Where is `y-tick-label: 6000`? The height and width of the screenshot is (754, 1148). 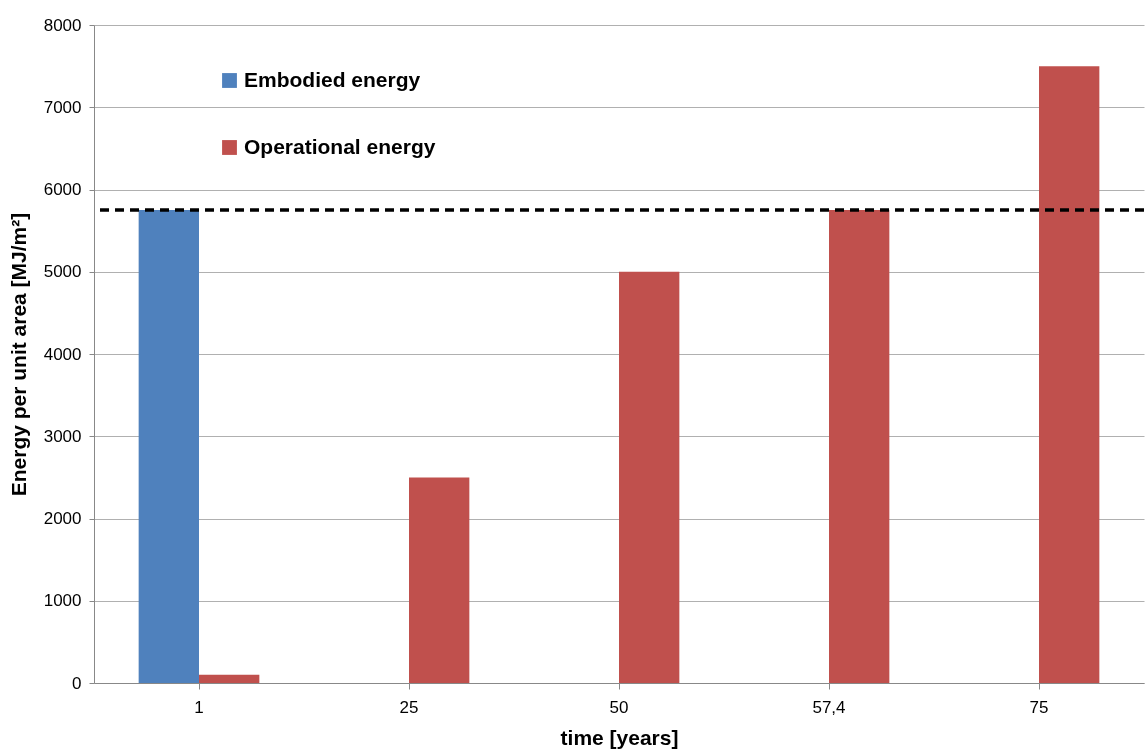 y-tick-label: 6000 is located at coordinates (62, 189).